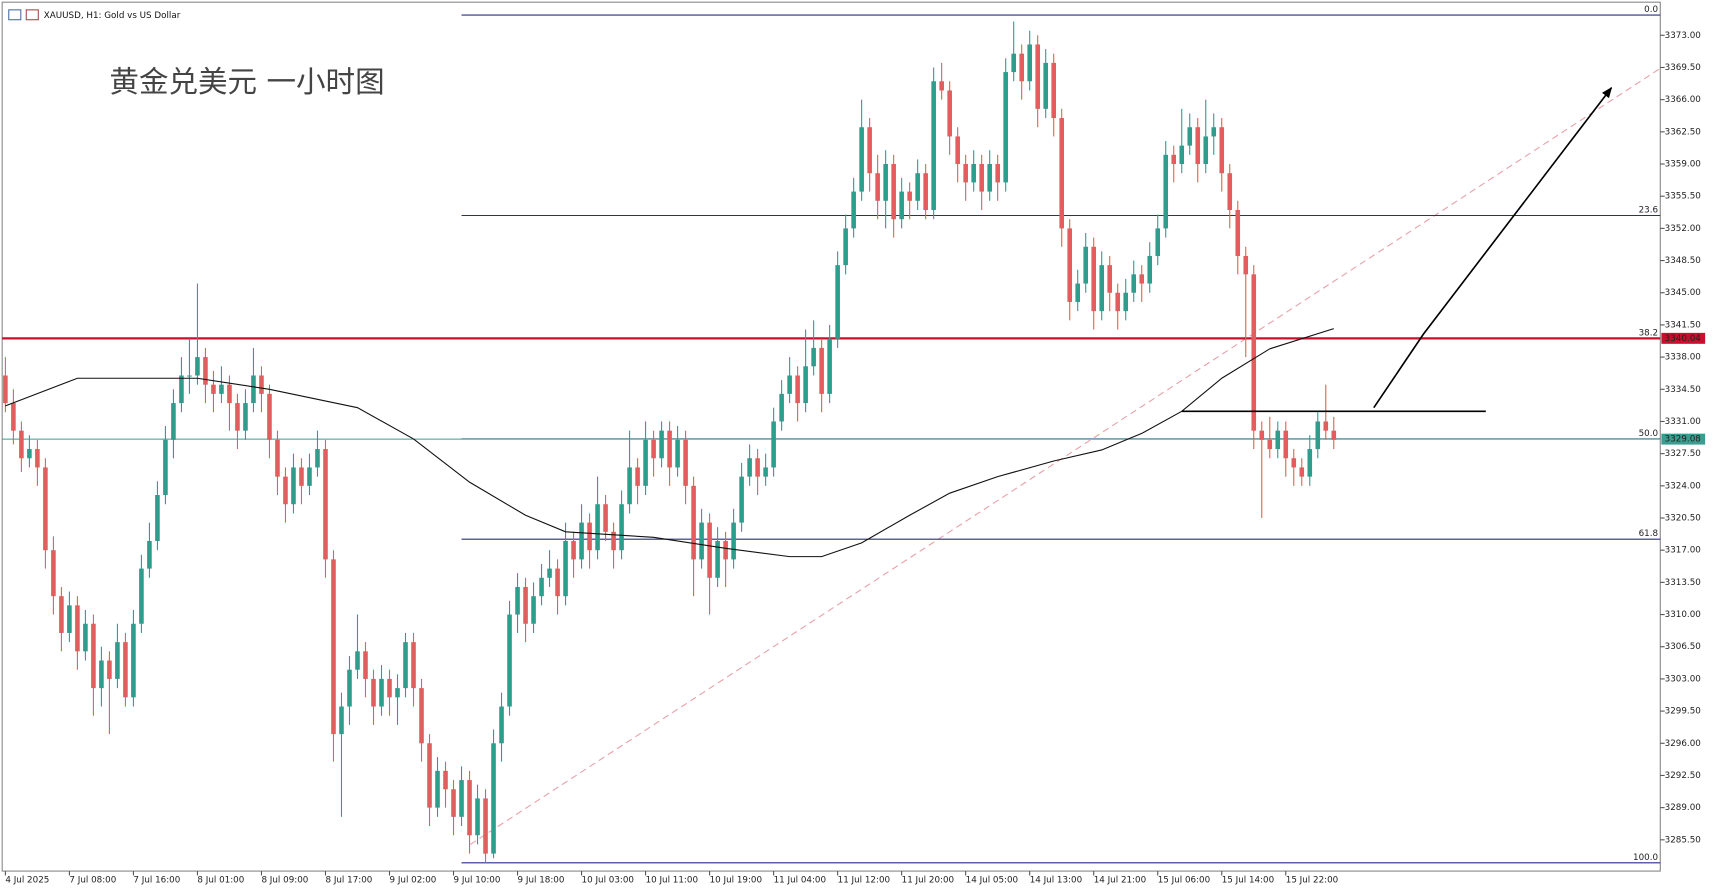 This screenshot has height=893, width=1715. I want to click on y-tick-label: 3362.50, so click(1683, 132).